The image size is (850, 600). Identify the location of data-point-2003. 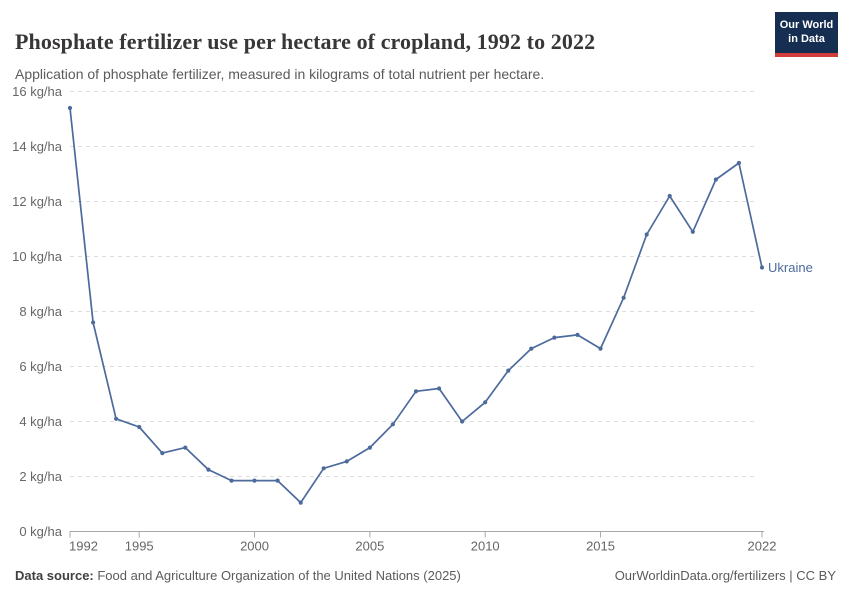
(323, 468).